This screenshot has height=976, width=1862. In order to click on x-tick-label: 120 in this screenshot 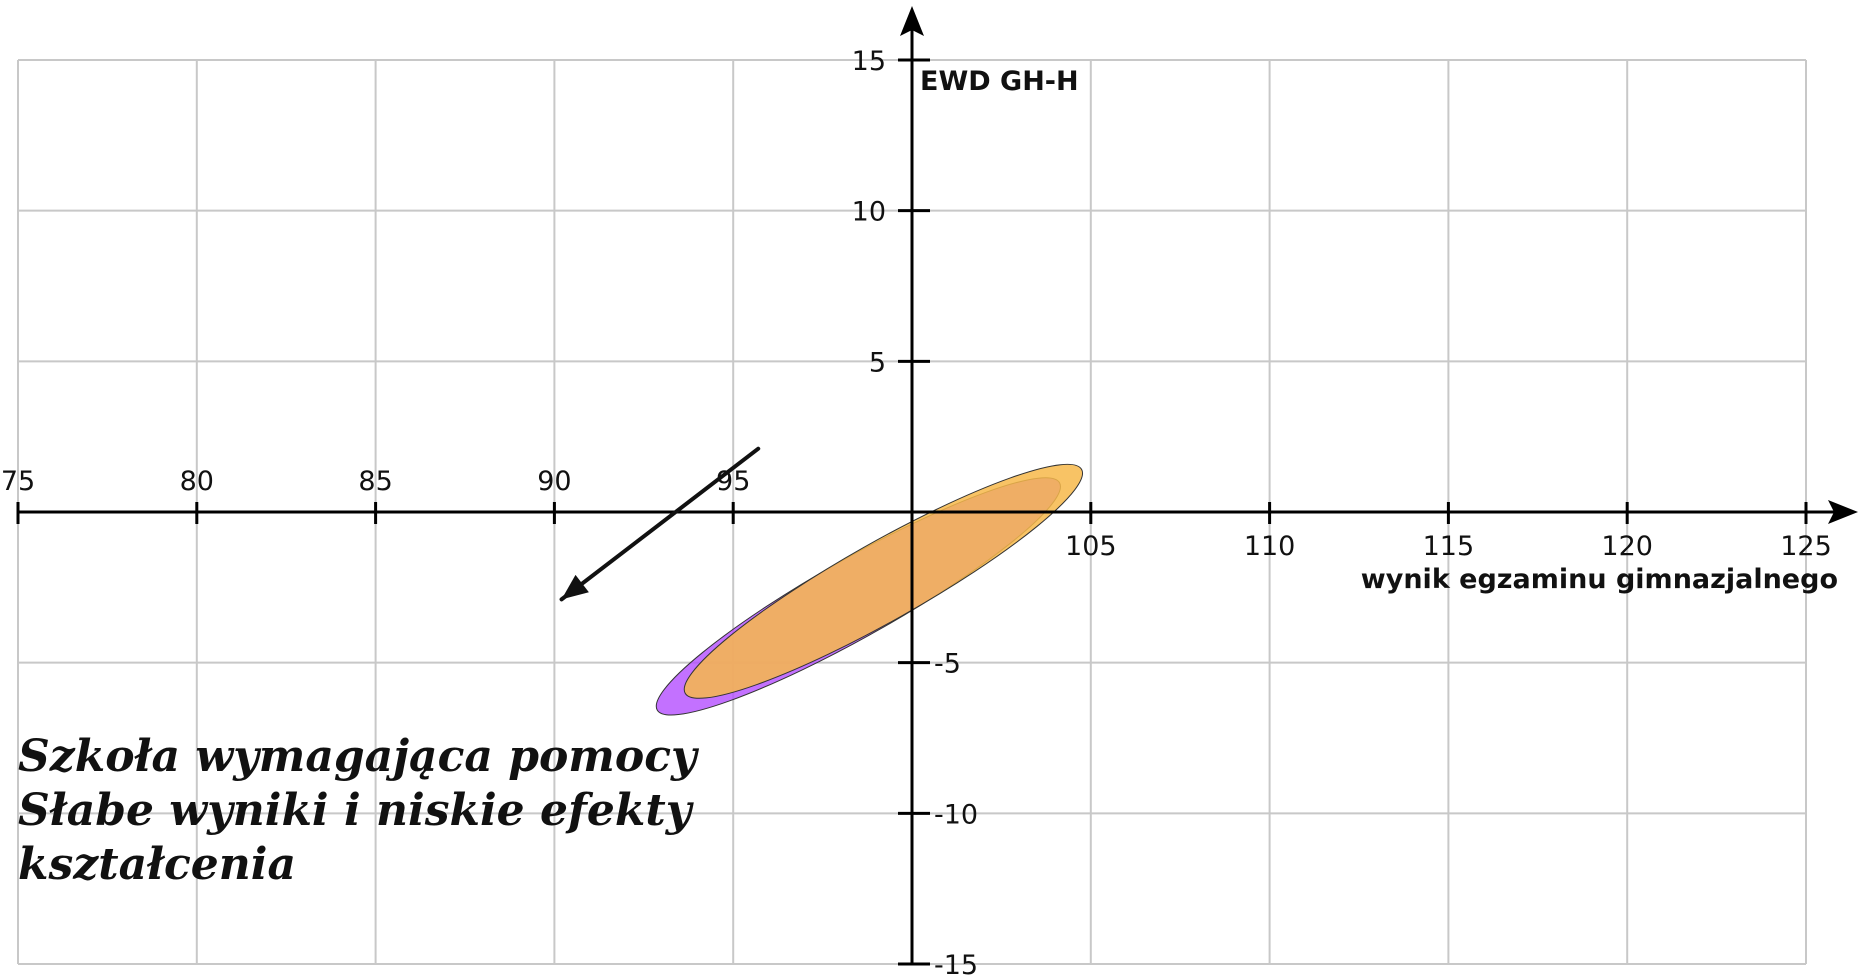, I will do `click(1627, 546)`.